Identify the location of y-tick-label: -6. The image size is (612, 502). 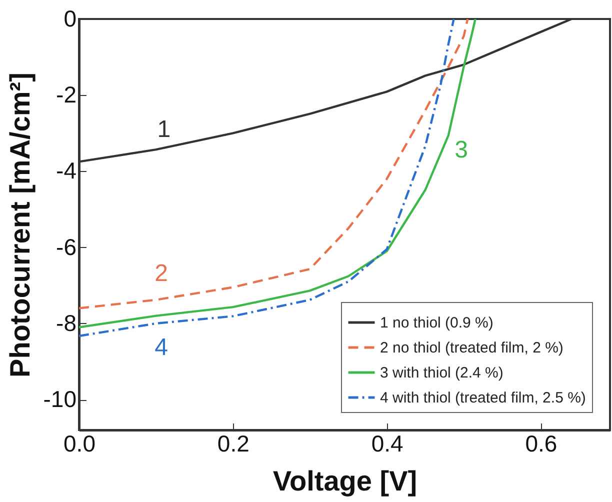
(66, 247).